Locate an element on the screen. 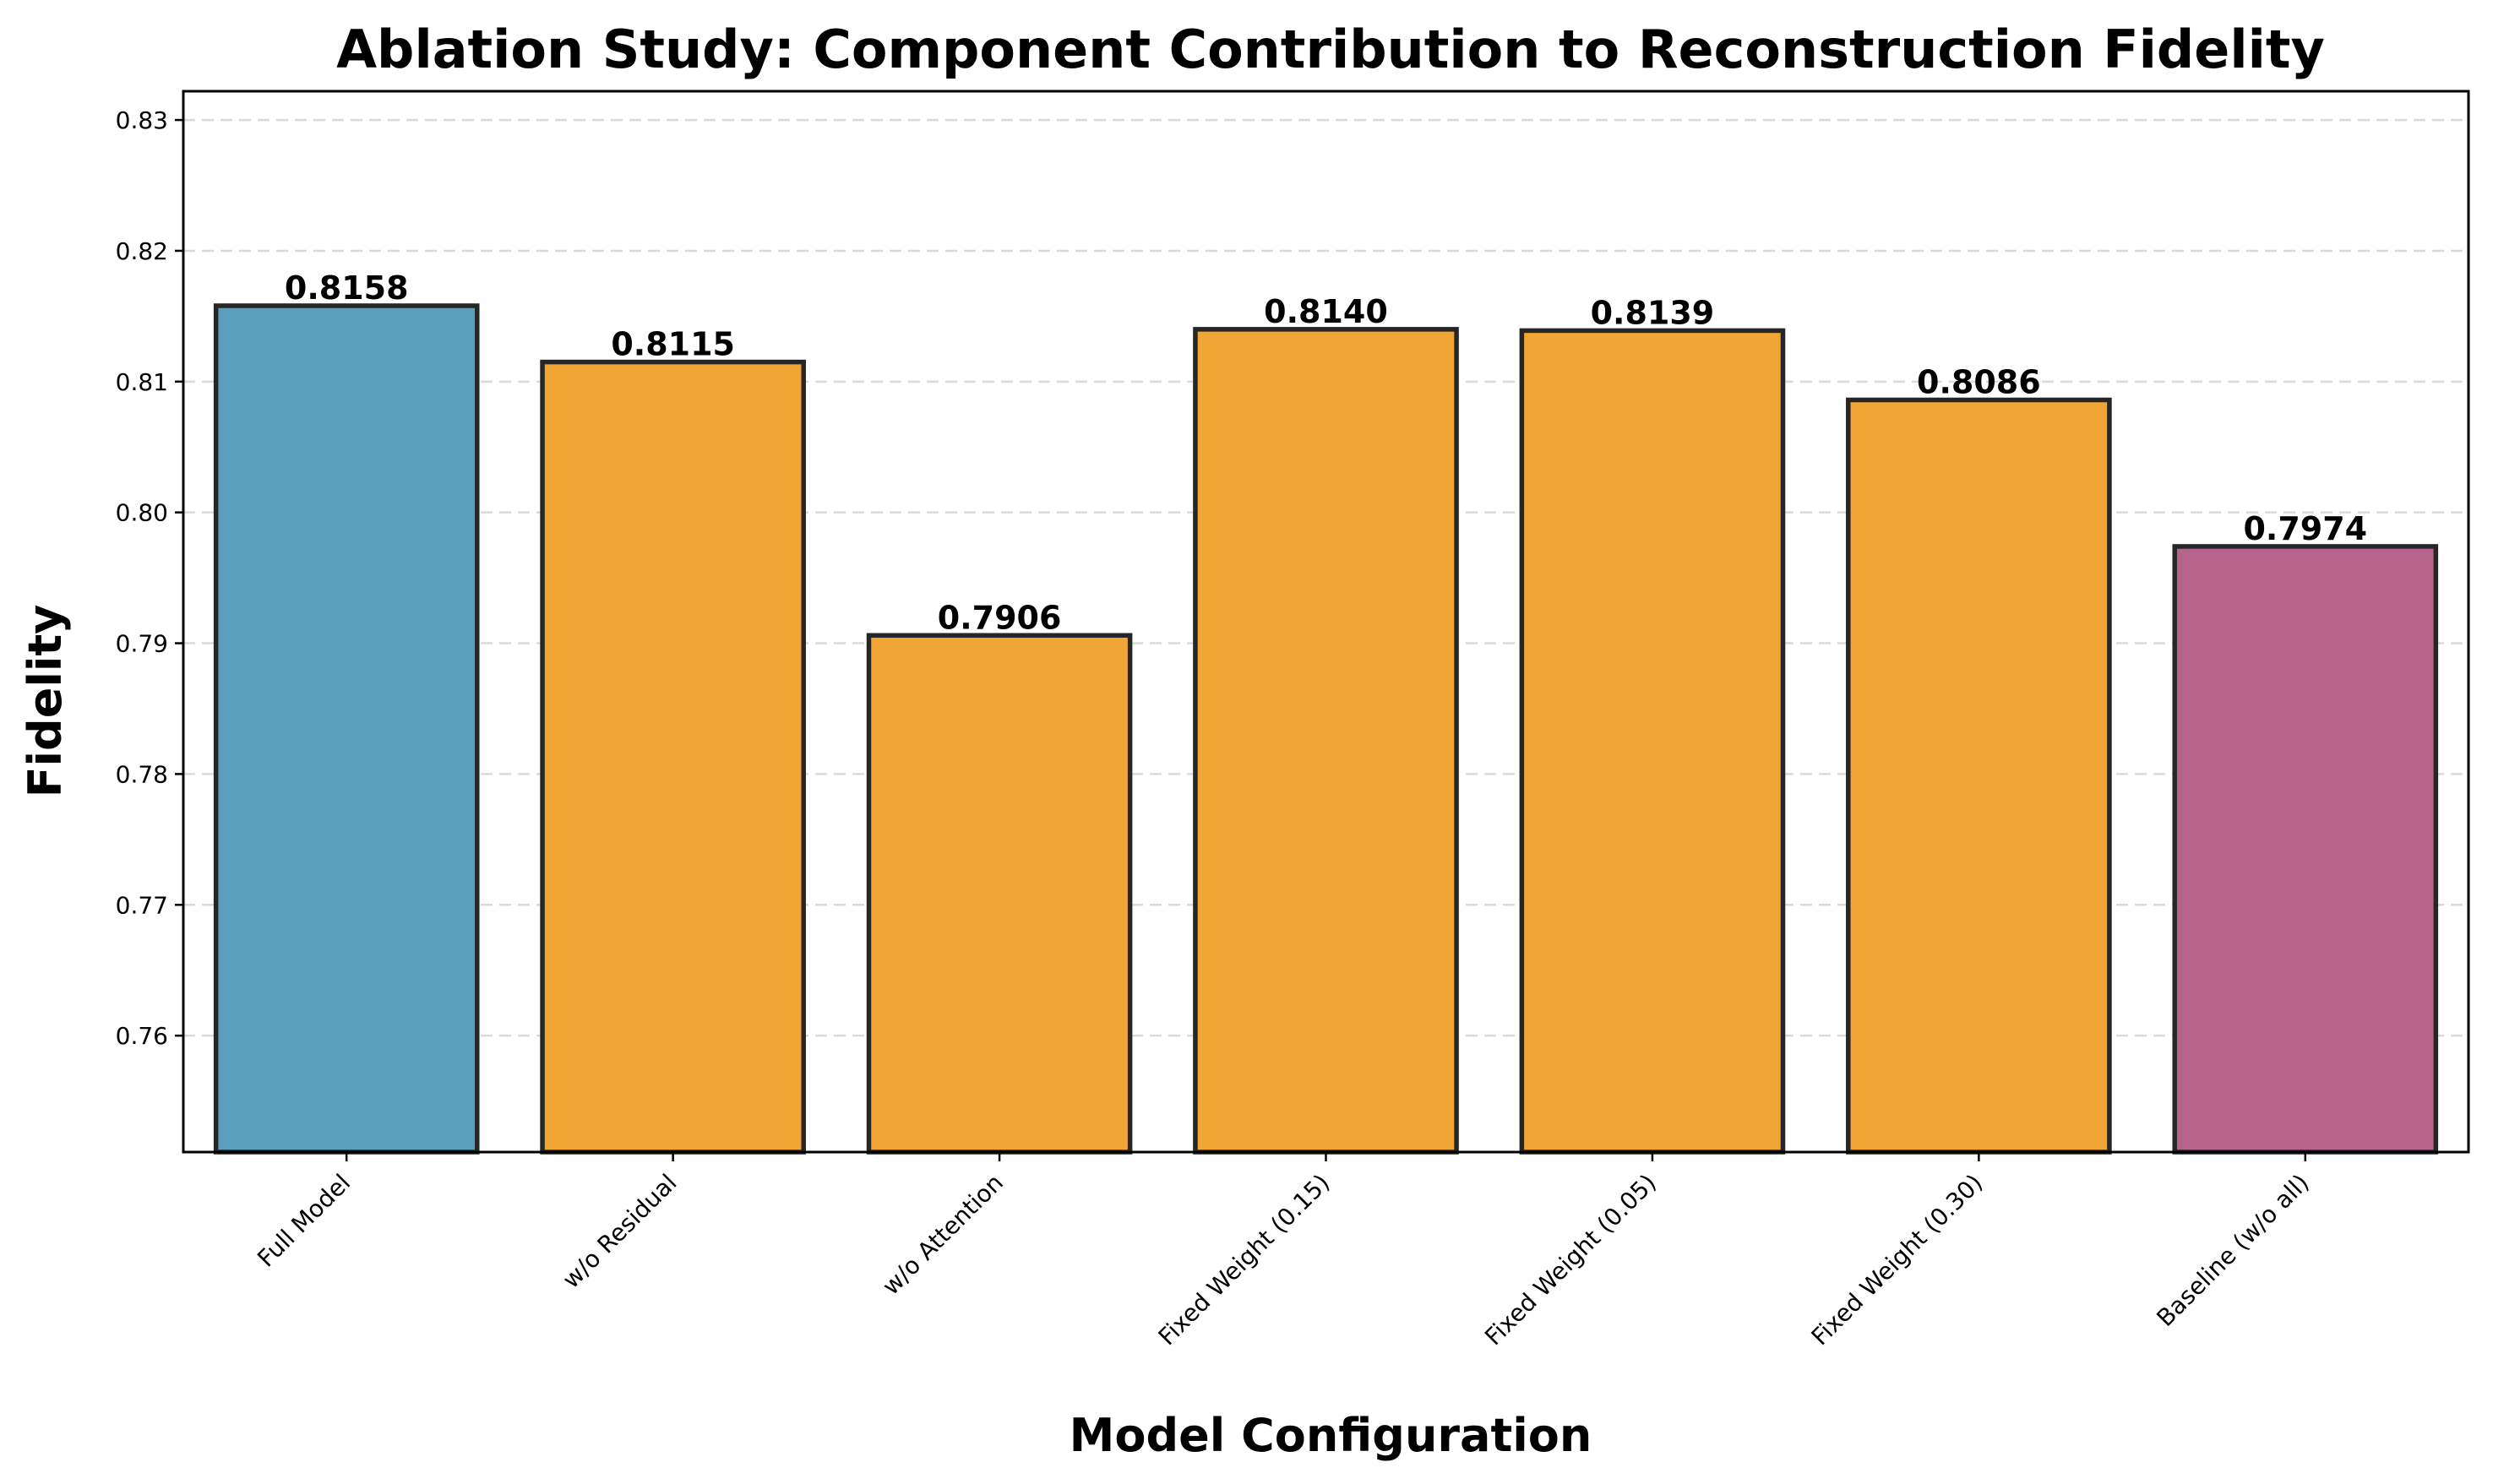 The width and height of the screenshot is (2493, 1484). y-tick-label: 0.80 is located at coordinates (142, 513).